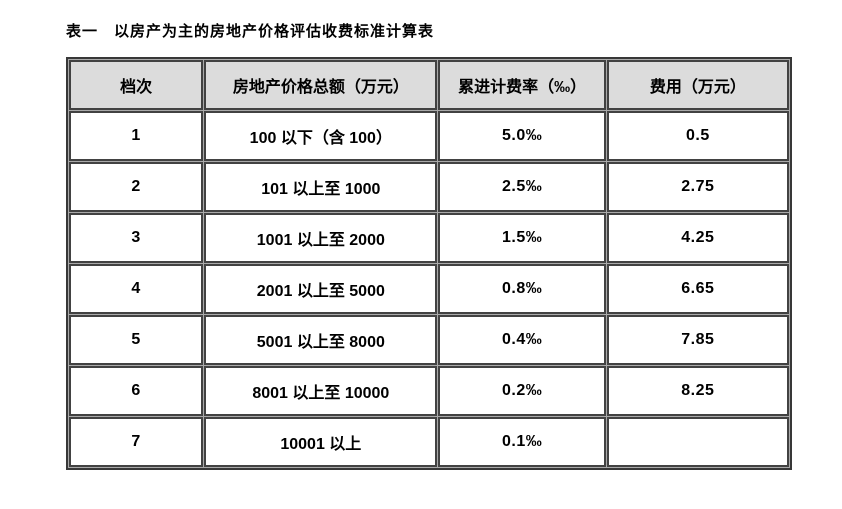 This screenshot has width=842, height=509. Describe the element at coordinates (522, 85) in the screenshot. I see `col-header-progressive-rate: 累进计费率（‰）` at that location.